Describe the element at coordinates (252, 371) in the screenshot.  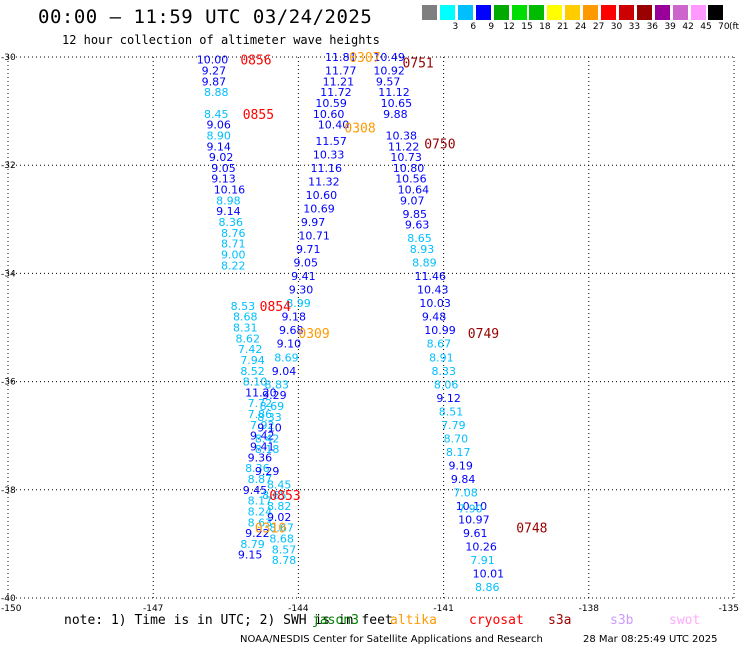
I see `wave-height-value: 8.52` at that location.